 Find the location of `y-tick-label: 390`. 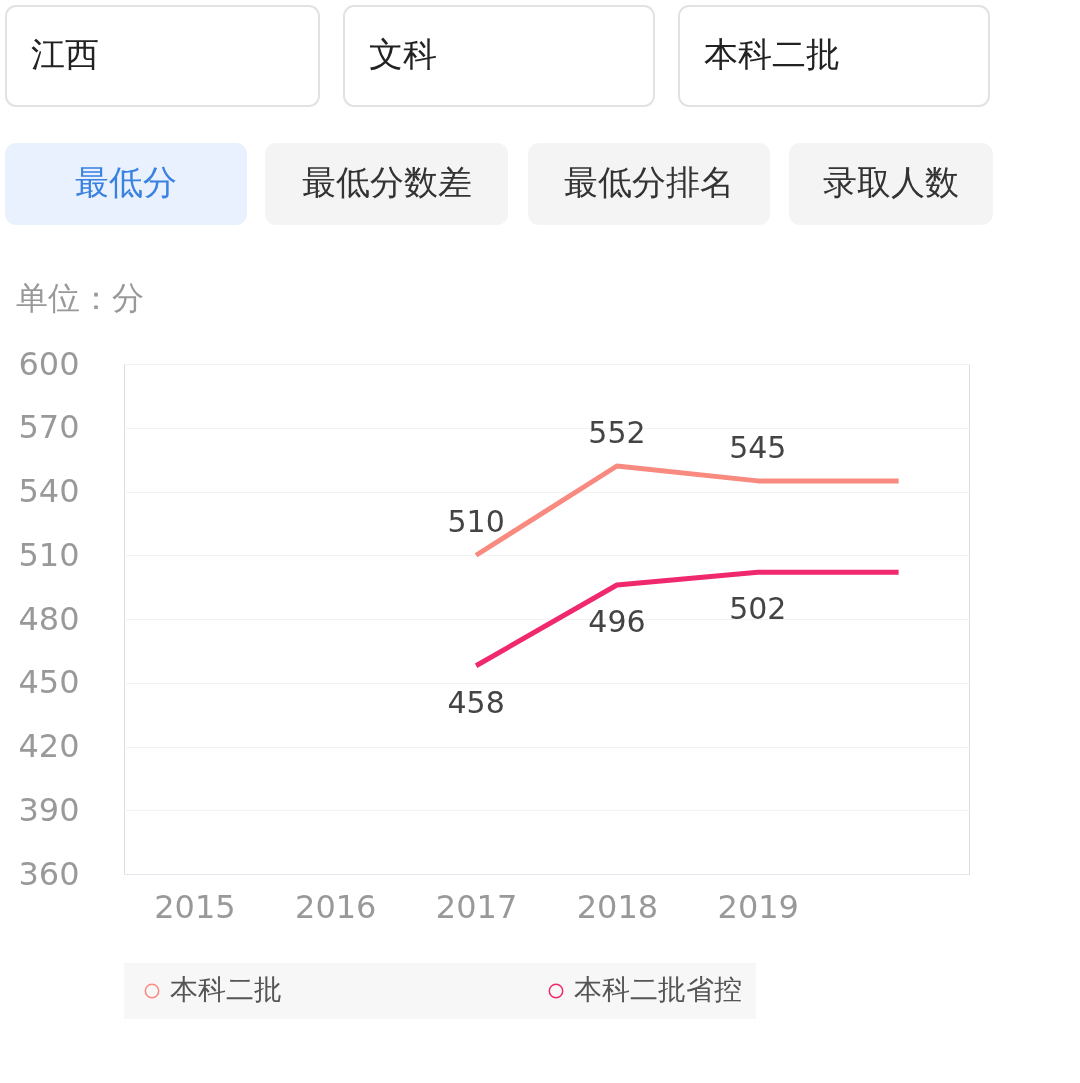

y-tick-label: 390 is located at coordinates (49, 809).